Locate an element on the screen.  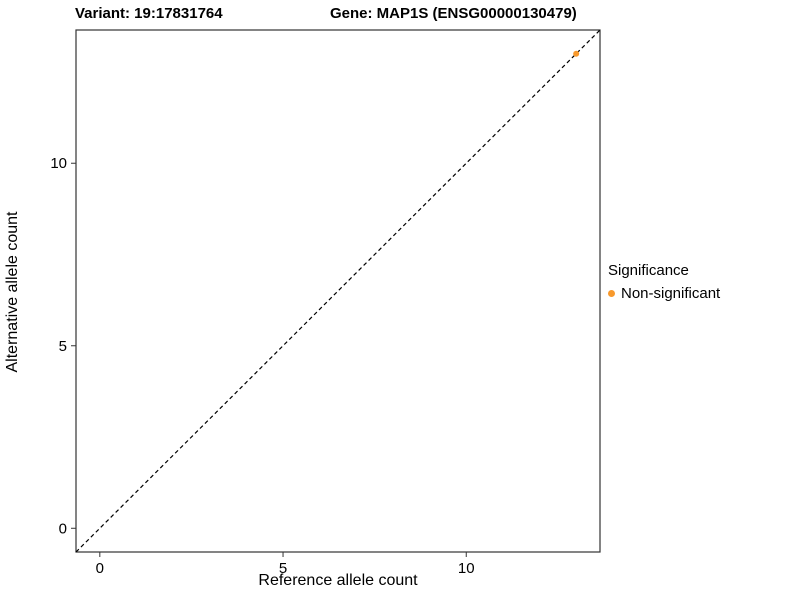
x-tick-label: 10 is located at coordinates (466, 568).